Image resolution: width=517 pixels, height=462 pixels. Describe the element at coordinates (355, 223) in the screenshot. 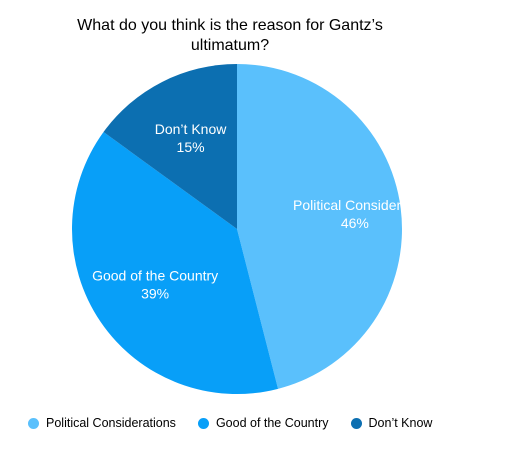

I see `slice-percent-1: 46%` at that location.